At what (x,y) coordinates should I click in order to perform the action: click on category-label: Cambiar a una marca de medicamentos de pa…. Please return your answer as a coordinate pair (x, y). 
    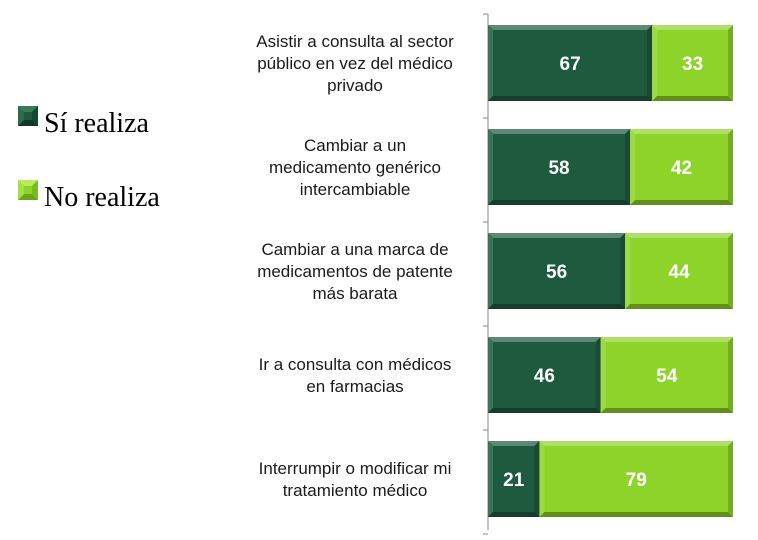
    Looking at the image, I should click on (355, 271).